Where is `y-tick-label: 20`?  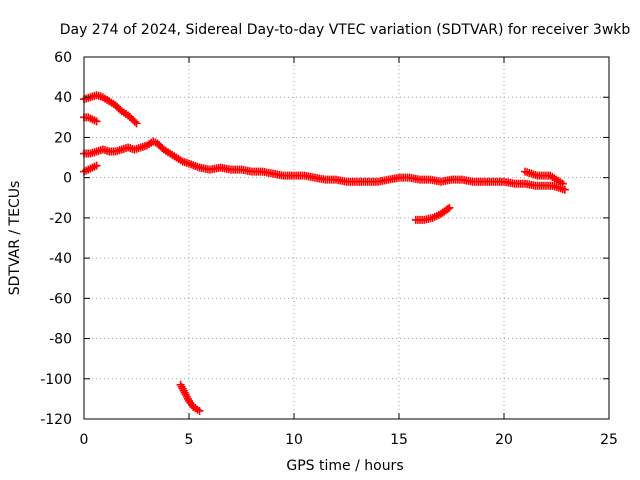 y-tick-label: 20 is located at coordinates (63, 138).